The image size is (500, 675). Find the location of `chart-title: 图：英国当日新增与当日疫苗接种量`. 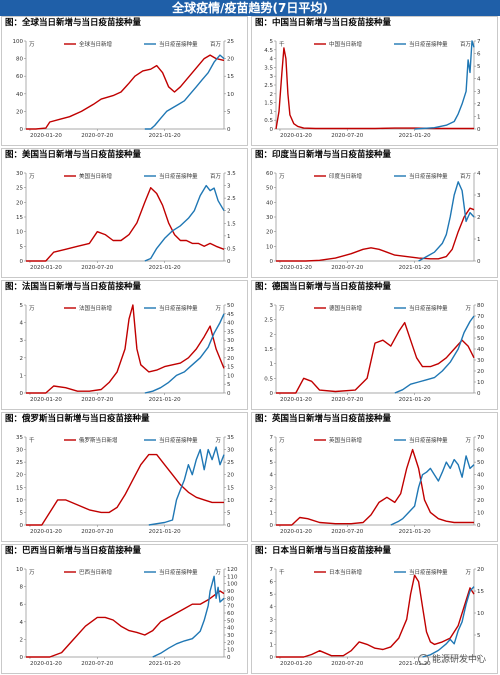

chart-title: 图：英国当日新增与当日疫苗接种量 is located at coordinates (323, 419).